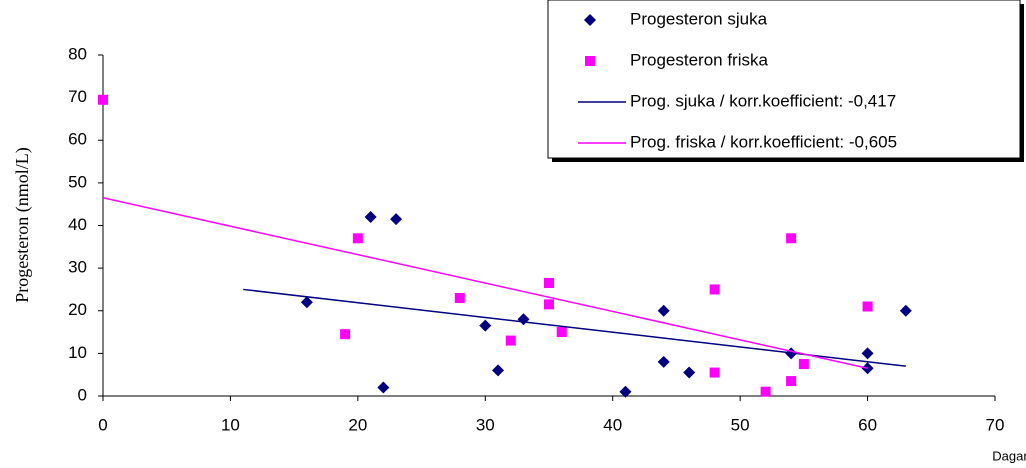 This screenshot has height=468, width=1026. What do you see at coordinates (82, 394) in the screenshot?
I see `y-tick-label: 0` at bounding box center [82, 394].